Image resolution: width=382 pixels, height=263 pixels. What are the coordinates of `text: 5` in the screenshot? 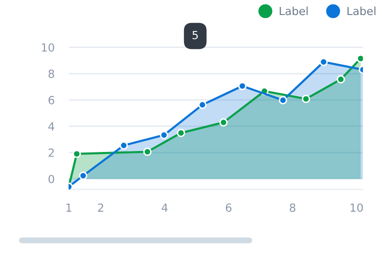 It's located at (195, 35).